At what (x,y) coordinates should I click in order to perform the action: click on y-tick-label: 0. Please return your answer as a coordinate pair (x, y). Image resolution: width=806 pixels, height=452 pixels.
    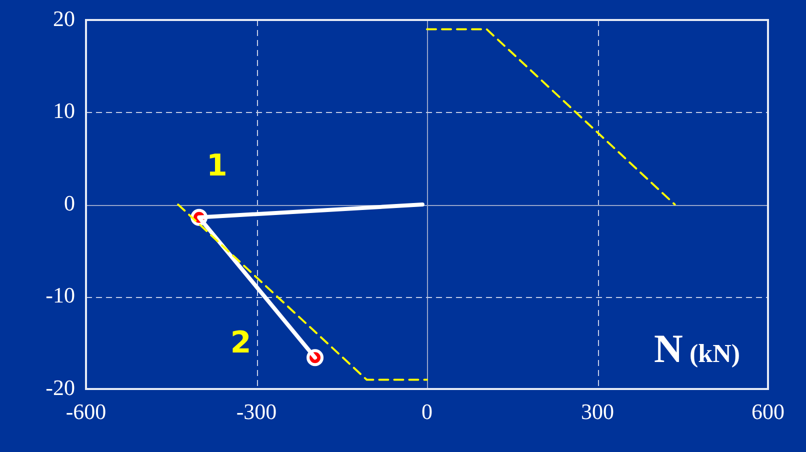
    Looking at the image, I should click on (69, 203).